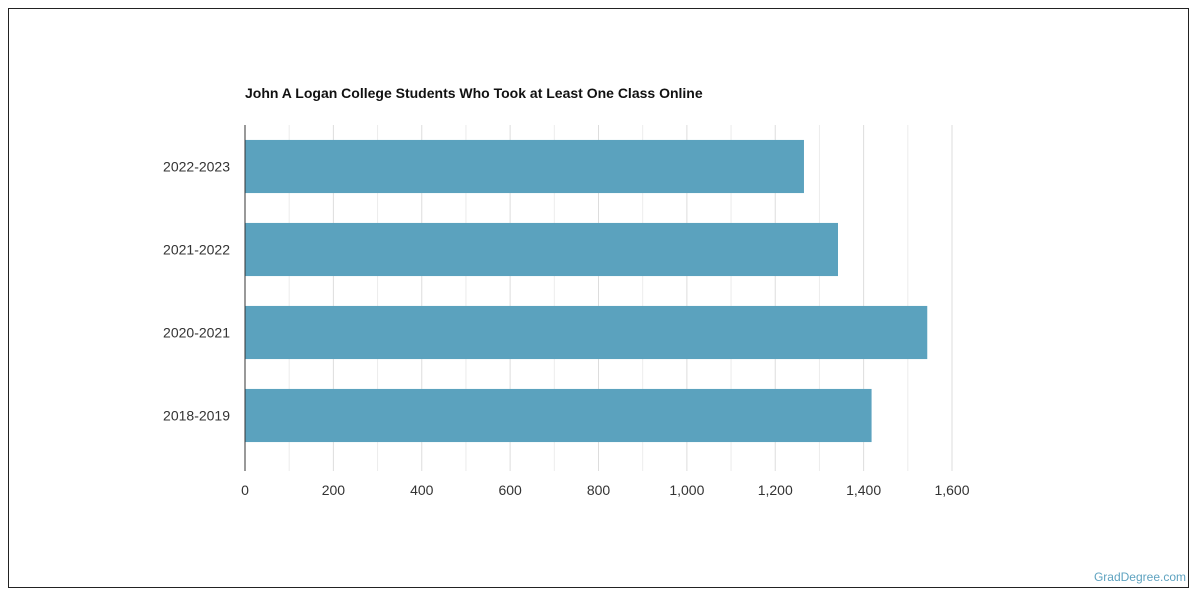  What do you see at coordinates (599, 490) in the screenshot?
I see `x-tick-label: 800` at bounding box center [599, 490].